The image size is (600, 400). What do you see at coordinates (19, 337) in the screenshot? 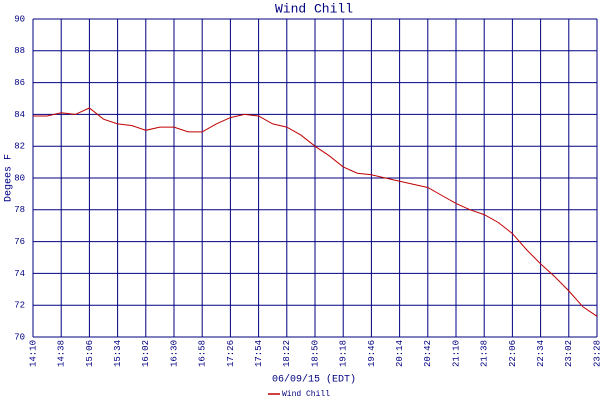
I see `y-tick-label: 70` at bounding box center [19, 337].